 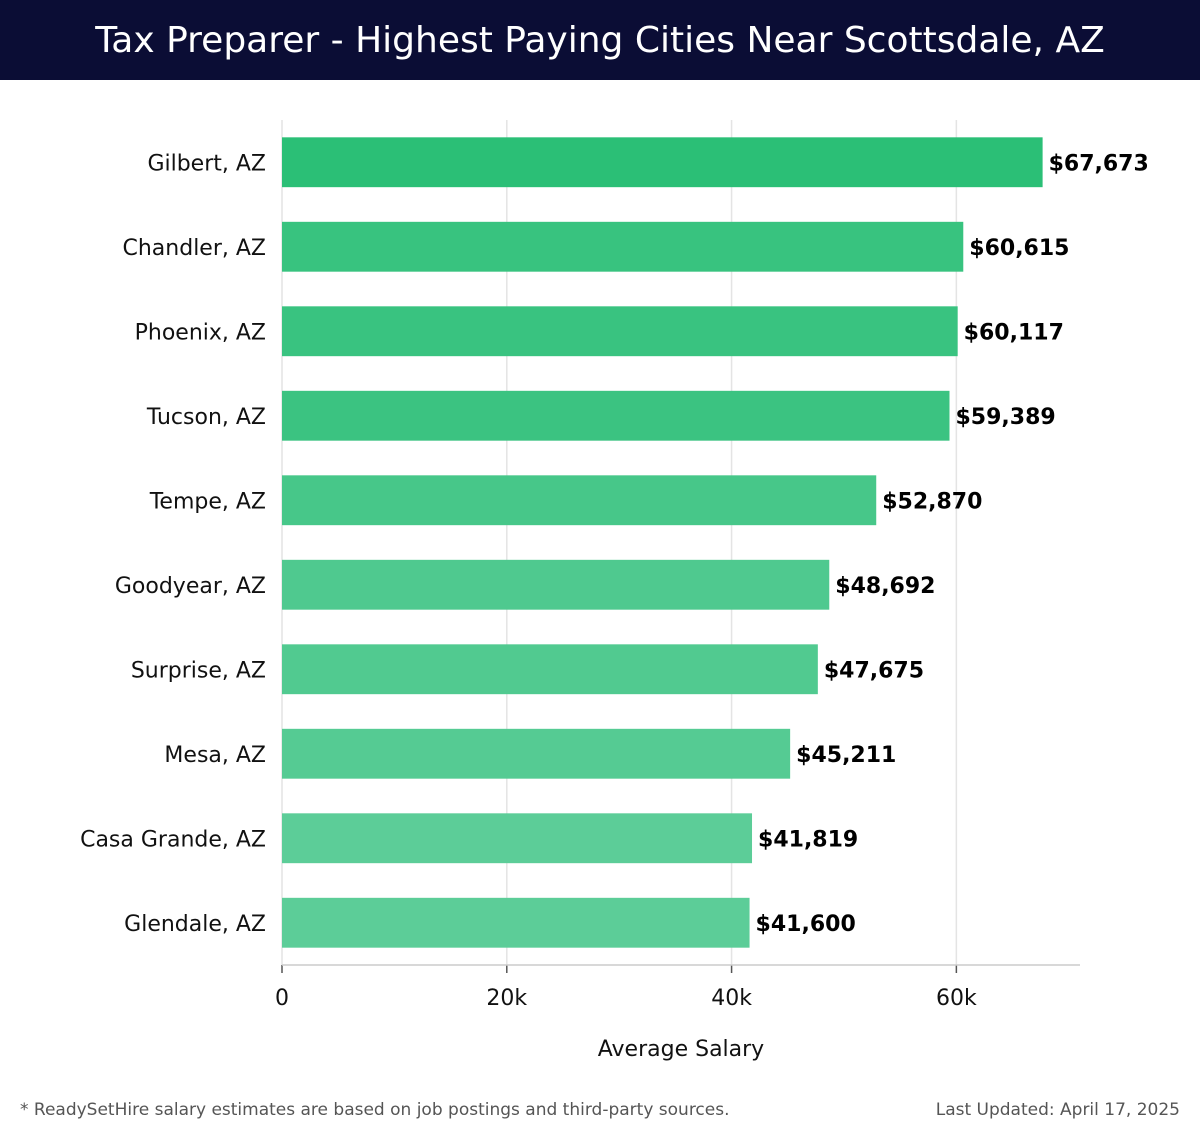 I want to click on x-tick-label: 40k, so click(x=731, y=998).